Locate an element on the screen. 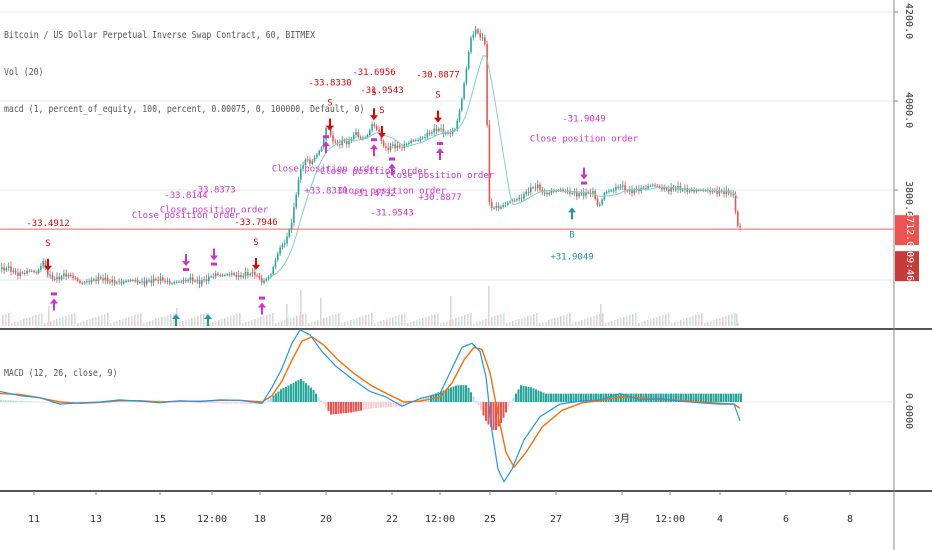 The image size is (932, 550). close-signal-value: +30.8877 is located at coordinates (439, 198).